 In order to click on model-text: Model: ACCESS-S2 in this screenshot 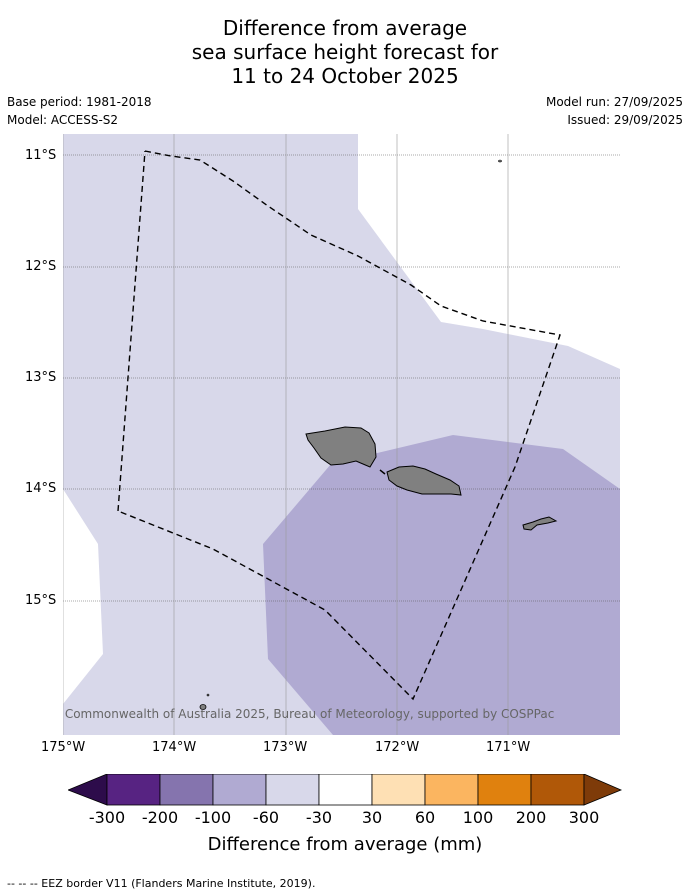, I will do `click(63, 120)`.